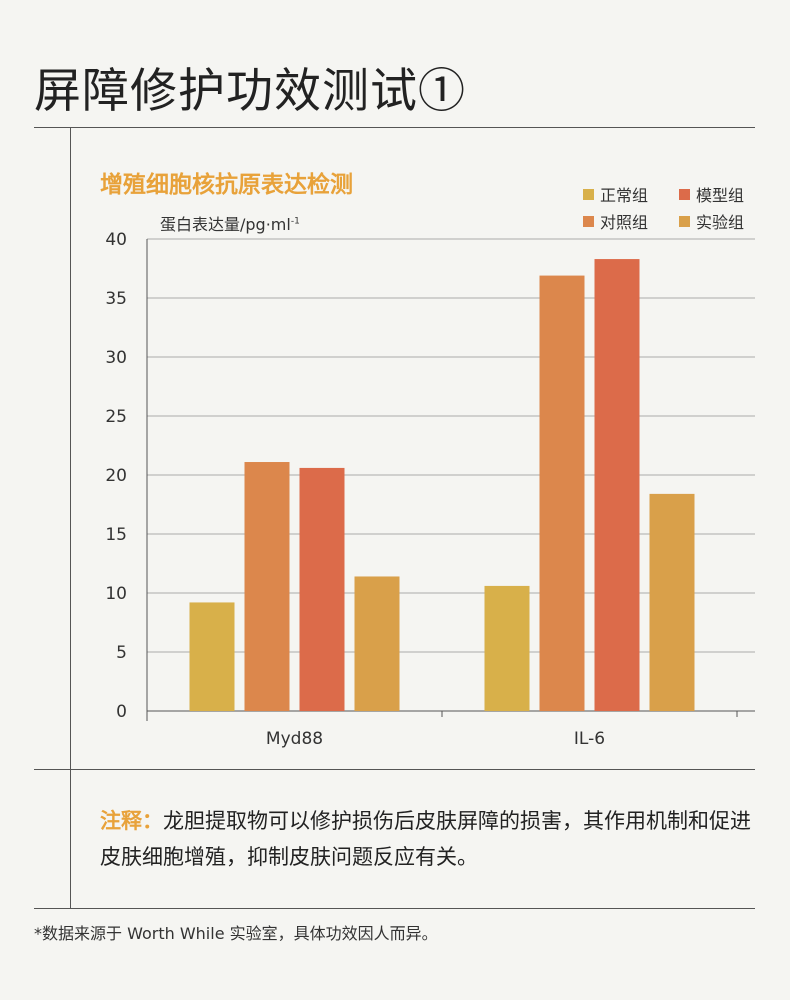 Image resolution: width=790 pixels, height=1000 pixels. Describe the element at coordinates (226, 91) in the screenshot. I see `page-title-text: 屏障修护功效测试` at that location.